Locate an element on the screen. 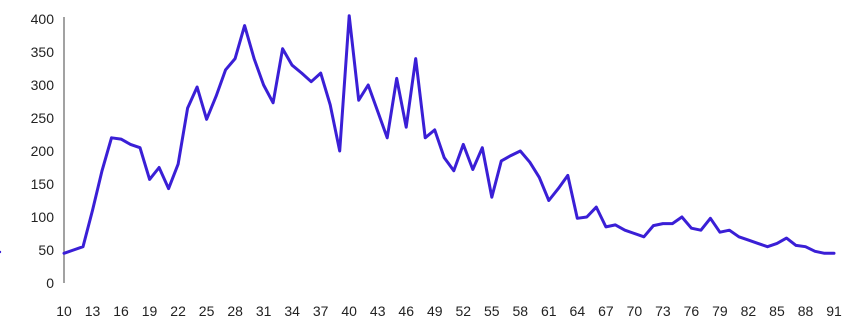 The width and height of the screenshot is (846, 322). x-tick-label: 58 is located at coordinates (521, 311).